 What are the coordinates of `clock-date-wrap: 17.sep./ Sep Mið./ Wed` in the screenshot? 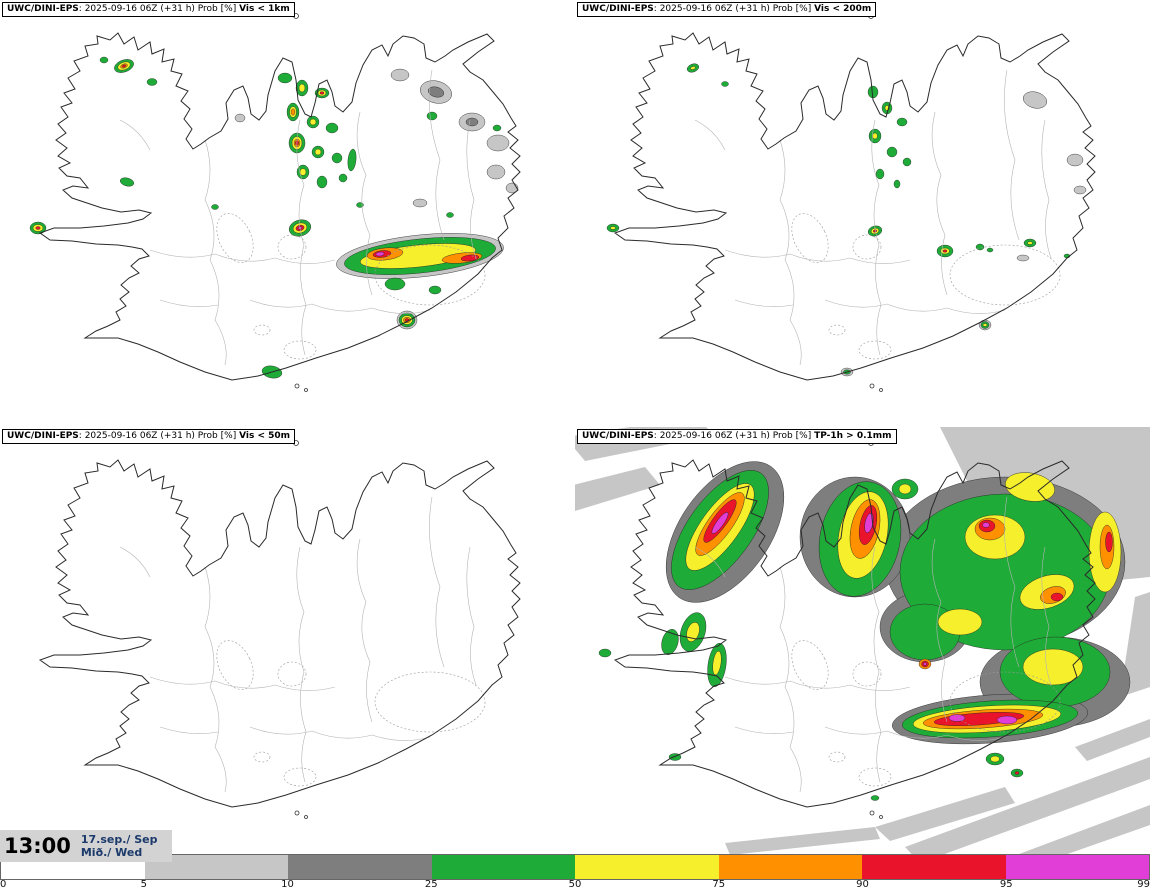 It's located at (119, 846).